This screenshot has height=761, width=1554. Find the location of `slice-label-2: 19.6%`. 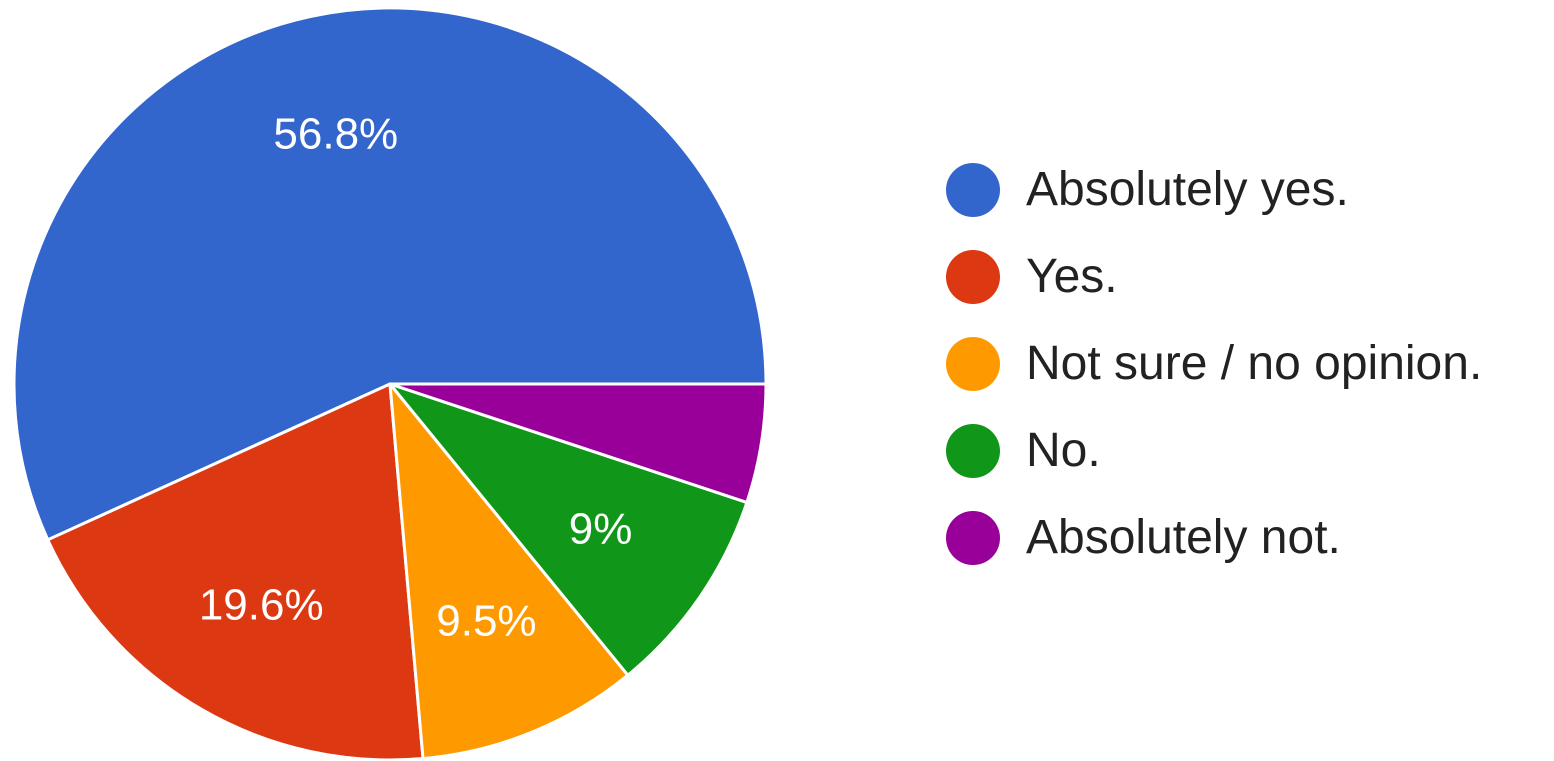

slice-label-2: 19.6% is located at coordinates (261, 604).